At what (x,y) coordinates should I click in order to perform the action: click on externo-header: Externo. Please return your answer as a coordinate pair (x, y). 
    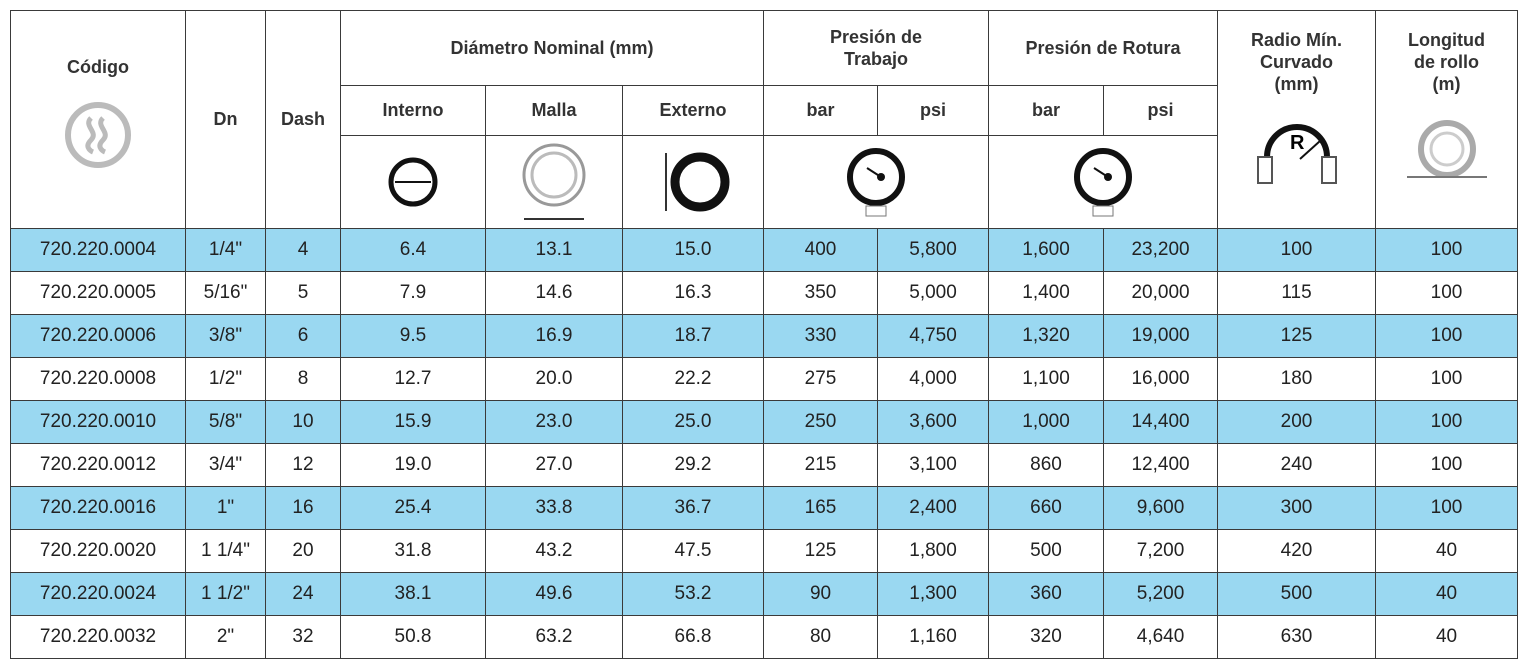
    Looking at the image, I should click on (693, 110).